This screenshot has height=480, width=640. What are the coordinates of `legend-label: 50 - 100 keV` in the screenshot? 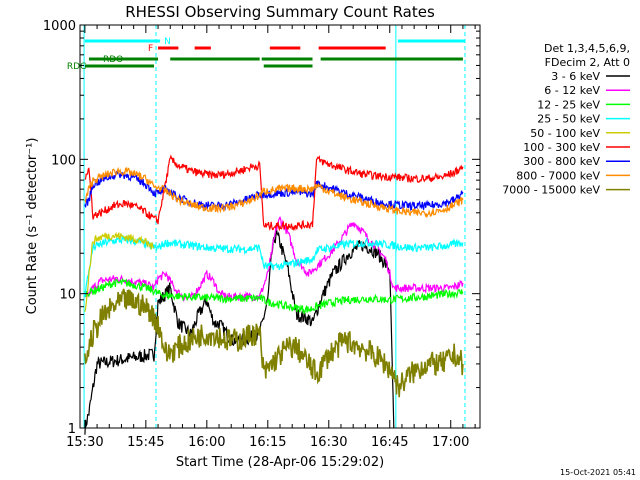 It's located at (565, 133).